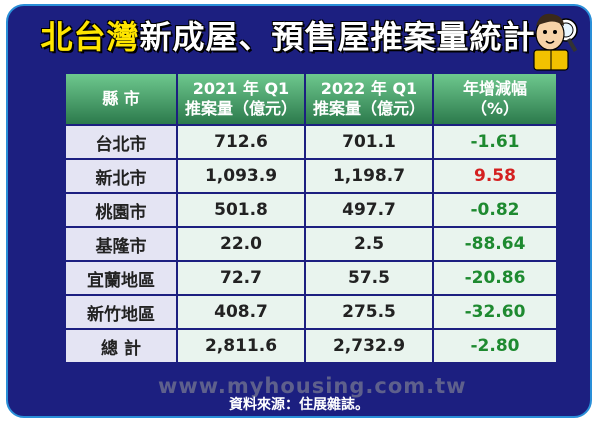 Image resolution: width=600 pixels, height=424 pixels. Describe the element at coordinates (495, 210) in the screenshot. I see `cell-change: -0.82` at that location.